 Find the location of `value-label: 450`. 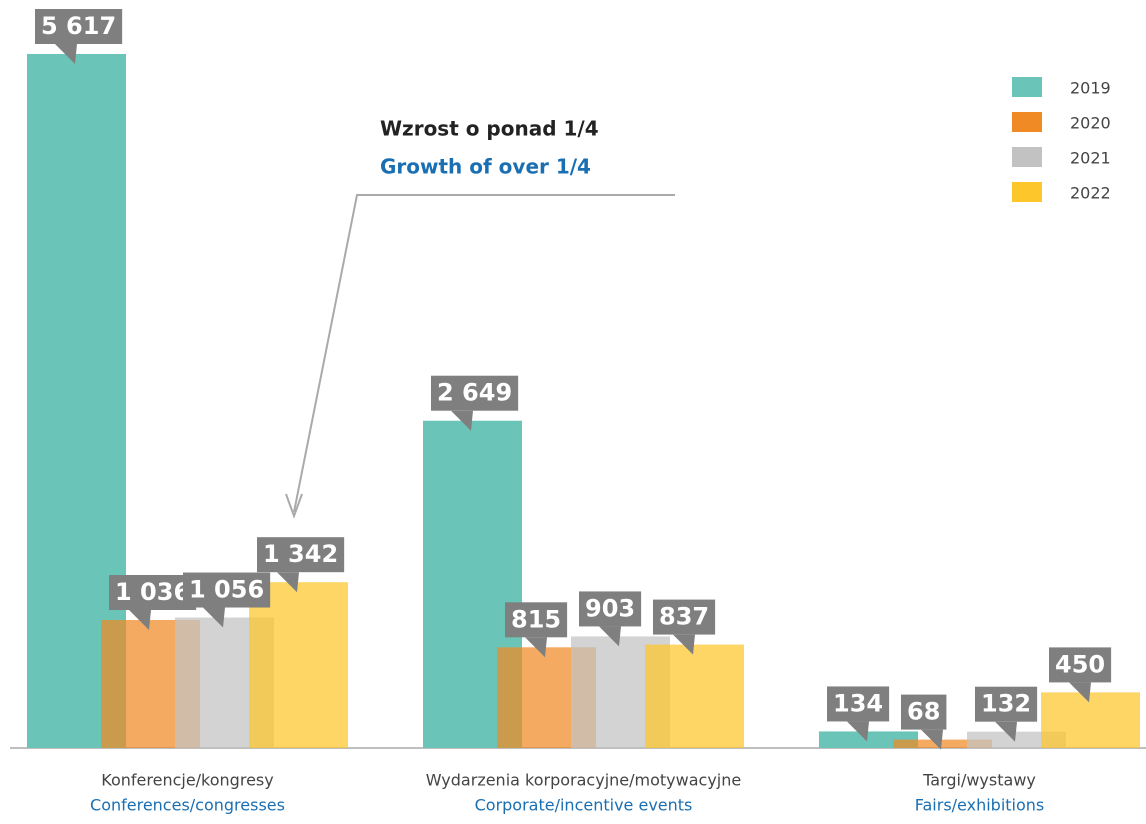

value-label: 450 is located at coordinates (1080, 664).